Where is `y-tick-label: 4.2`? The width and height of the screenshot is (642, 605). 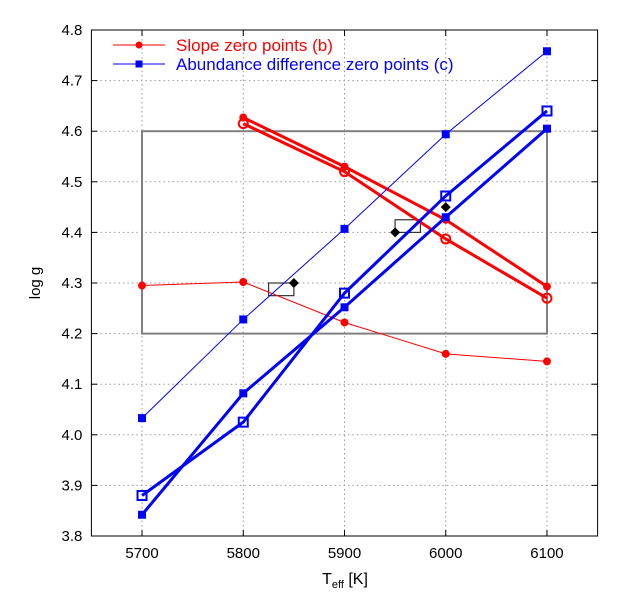
y-tick-label: 4.2 is located at coordinates (72, 334).